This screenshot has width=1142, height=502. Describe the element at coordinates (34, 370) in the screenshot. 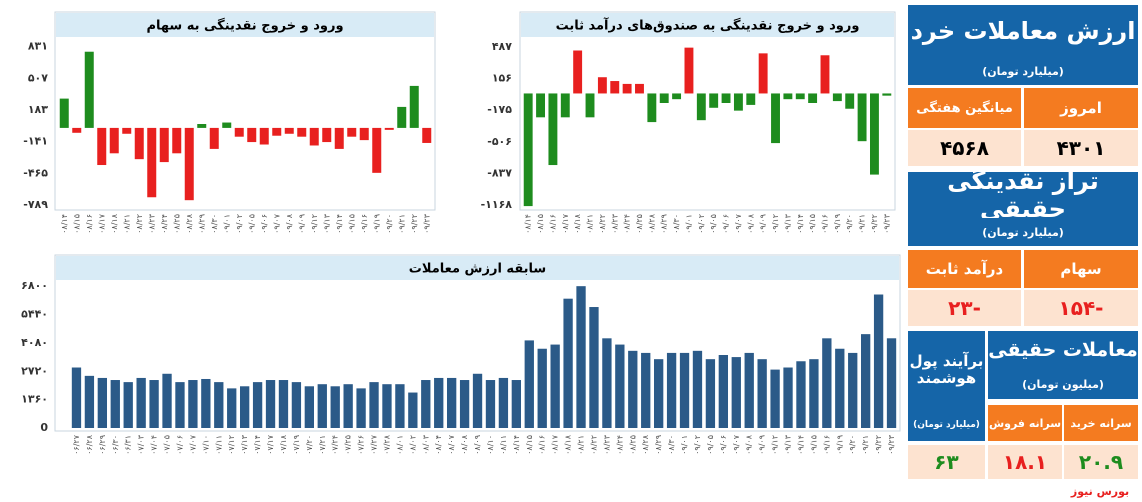

I see `y-tick-label: ۲۷۲۰` at that location.